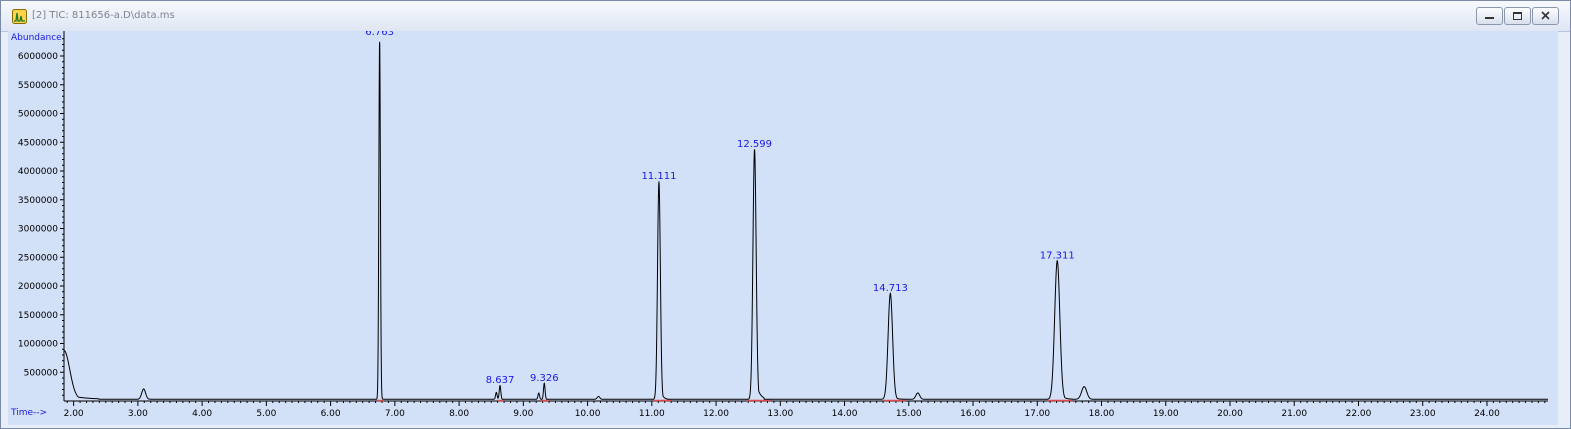 The width and height of the screenshot is (1571, 429). What do you see at coordinates (716, 414) in the screenshot?
I see `x-tick-label: 12.00` at bounding box center [716, 414].